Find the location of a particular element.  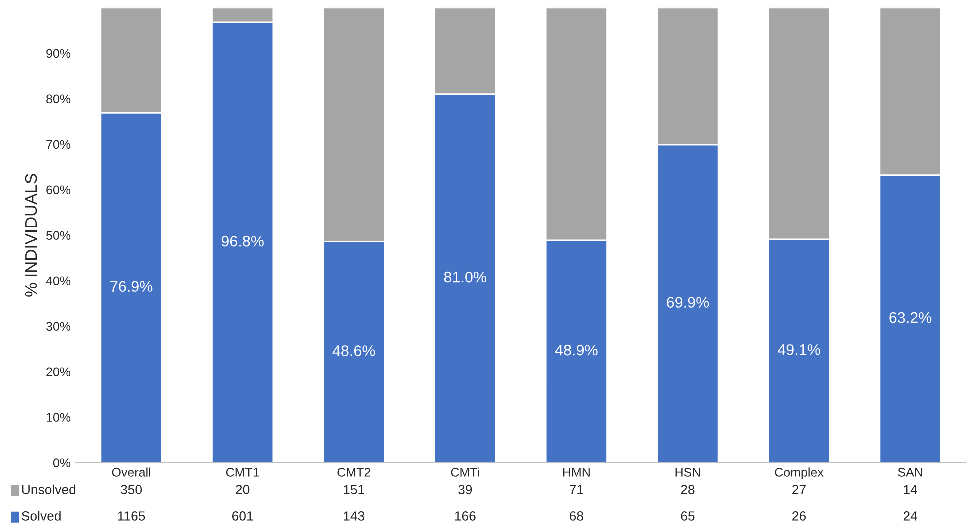

text: 14 is located at coordinates (911, 489).